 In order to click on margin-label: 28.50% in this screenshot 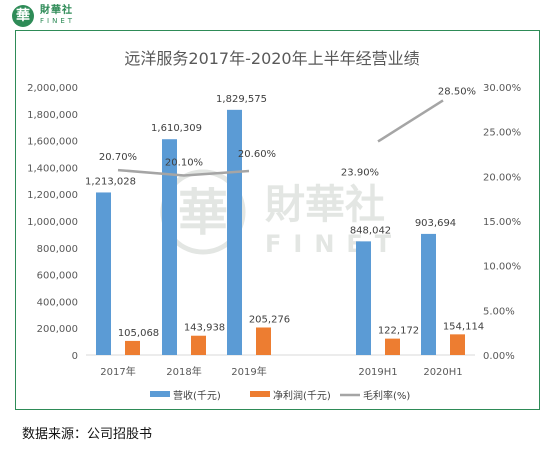, I will do `click(457, 91)`.